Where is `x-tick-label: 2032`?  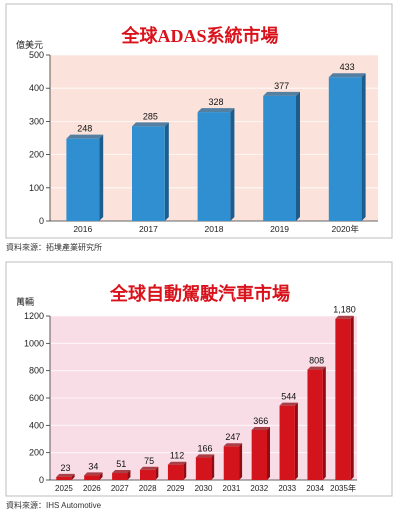
x-tick-label: 2032 is located at coordinates (259, 488).